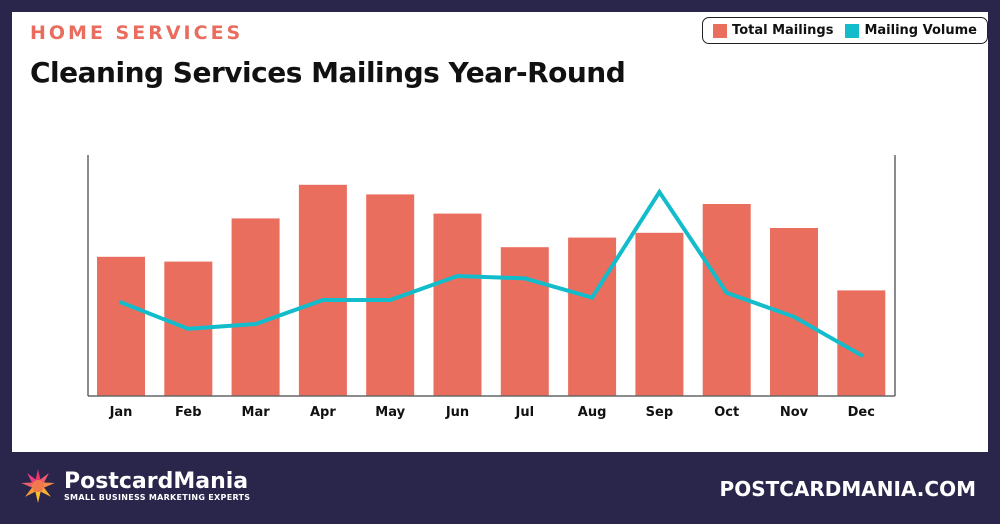  Describe the element at coordinates (726, 292) in the screenshot. I see `line-point-oct` at that location.